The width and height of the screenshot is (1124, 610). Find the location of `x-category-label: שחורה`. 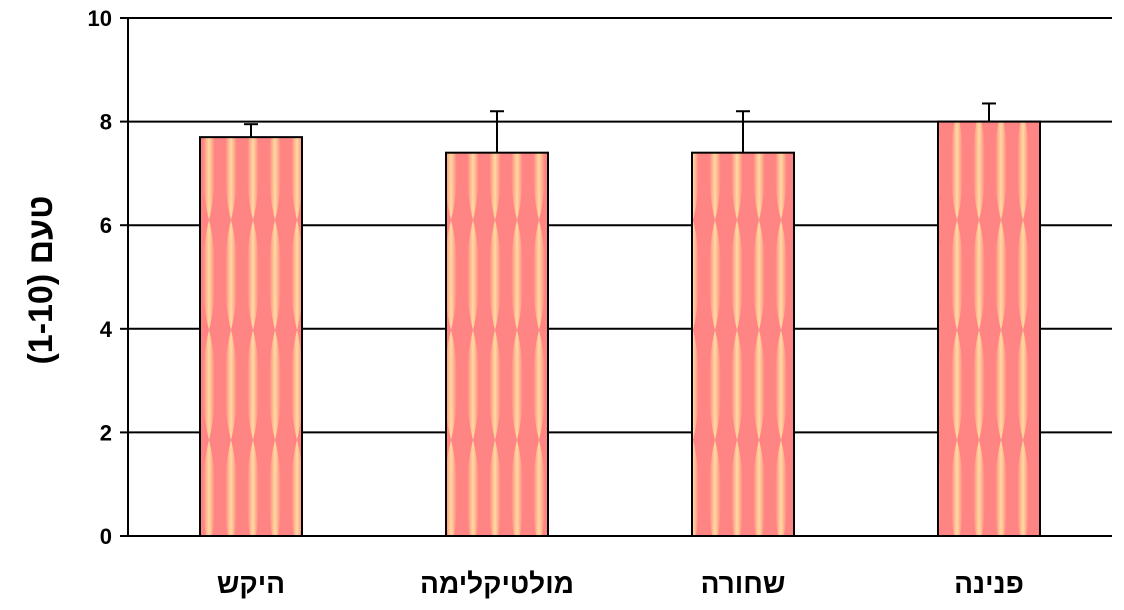

x-category-label: שחורה is located at coordinates (743, 583).